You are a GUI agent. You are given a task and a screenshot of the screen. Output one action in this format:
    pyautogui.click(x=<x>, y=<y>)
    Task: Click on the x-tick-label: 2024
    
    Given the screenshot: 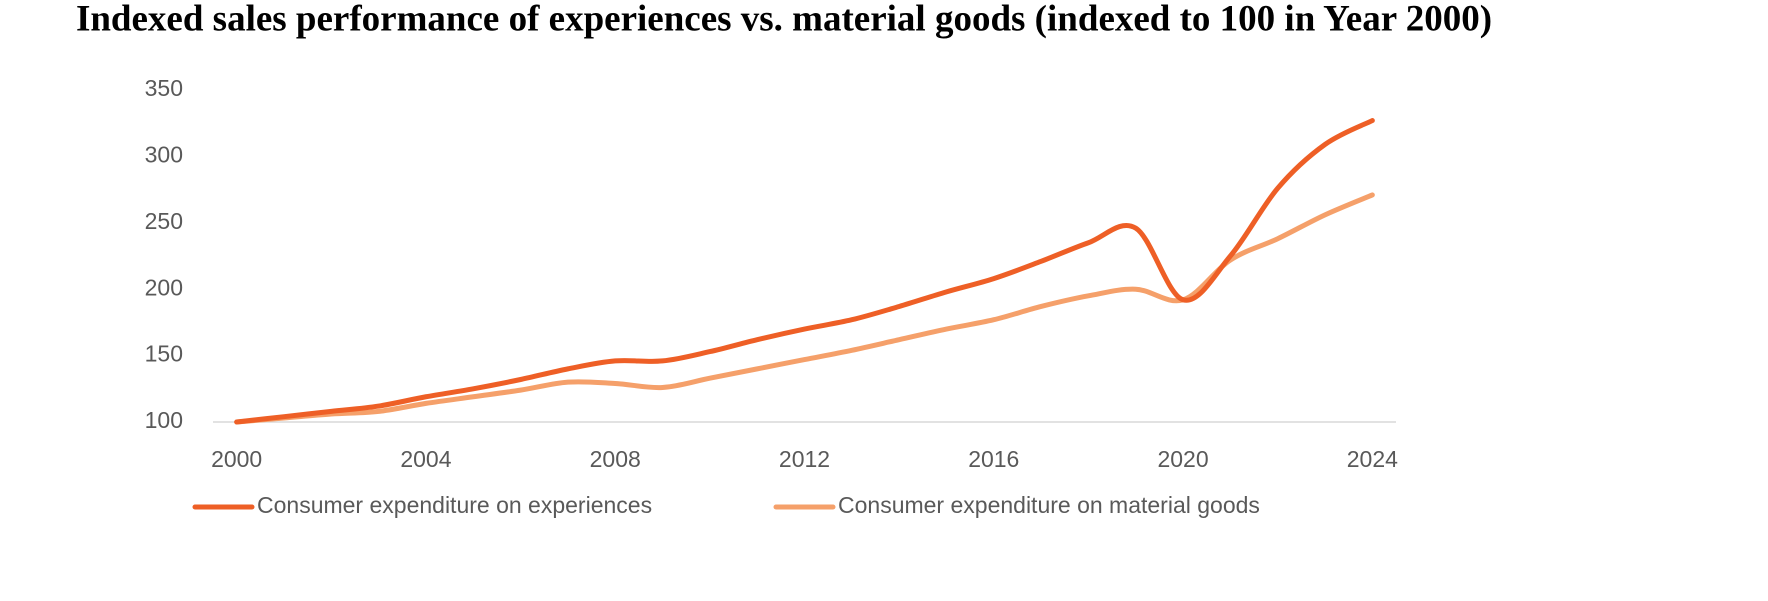 What is the action you would take?
    pyautogui.click(x=1372, y=459)
    